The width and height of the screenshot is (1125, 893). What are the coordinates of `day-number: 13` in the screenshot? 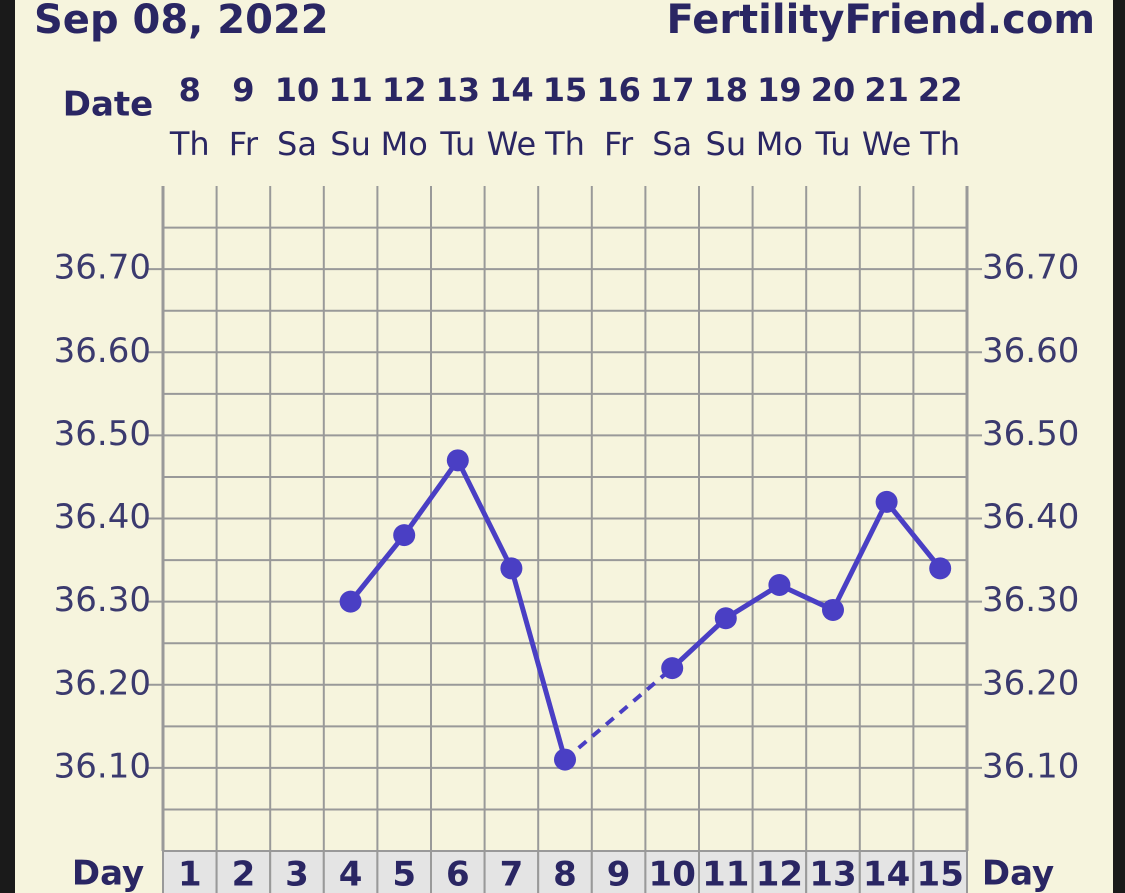 It's located at (832, 874).